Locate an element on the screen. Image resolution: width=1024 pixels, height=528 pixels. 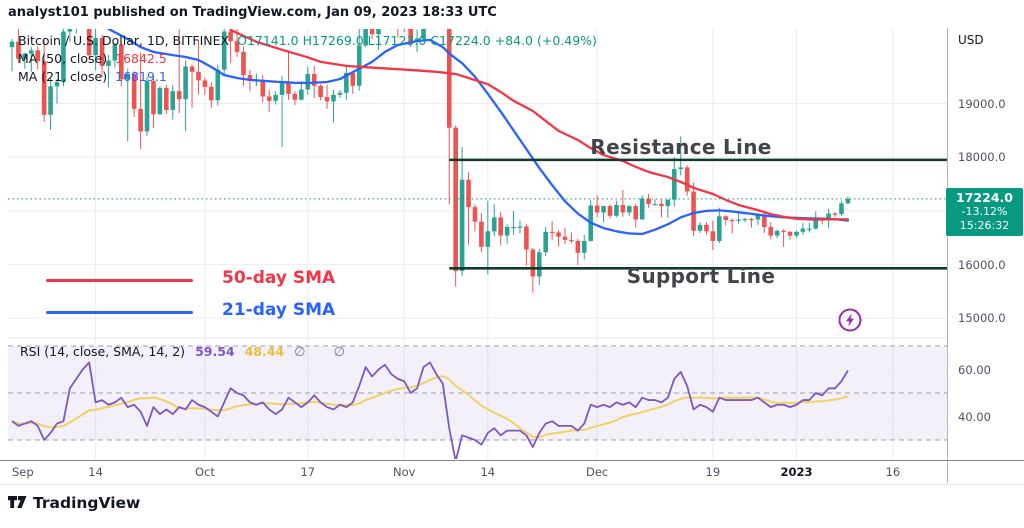
price-tick-label: 18000.0 is located at coordinates (982, 157).